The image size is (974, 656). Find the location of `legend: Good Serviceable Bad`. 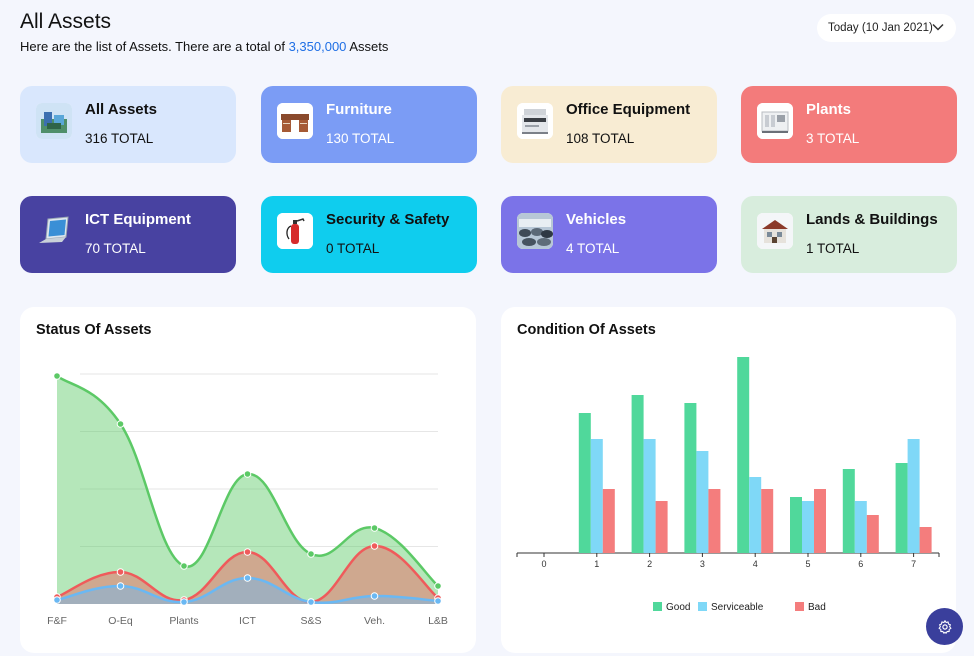

legend: Good Serviceable Bad is located at coordinates (739, 607).